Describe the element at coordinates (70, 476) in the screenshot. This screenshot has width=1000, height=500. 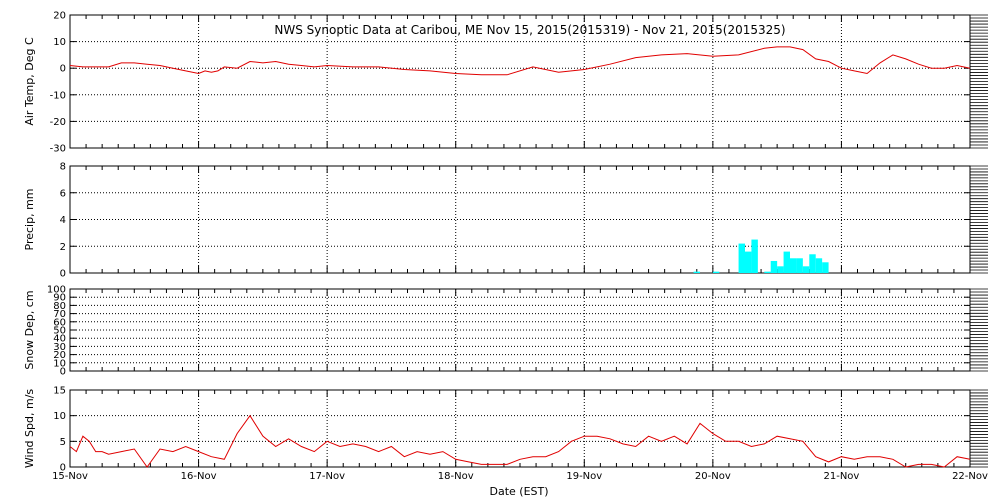
I see `x-tick-label: 15-Nov` at that location.